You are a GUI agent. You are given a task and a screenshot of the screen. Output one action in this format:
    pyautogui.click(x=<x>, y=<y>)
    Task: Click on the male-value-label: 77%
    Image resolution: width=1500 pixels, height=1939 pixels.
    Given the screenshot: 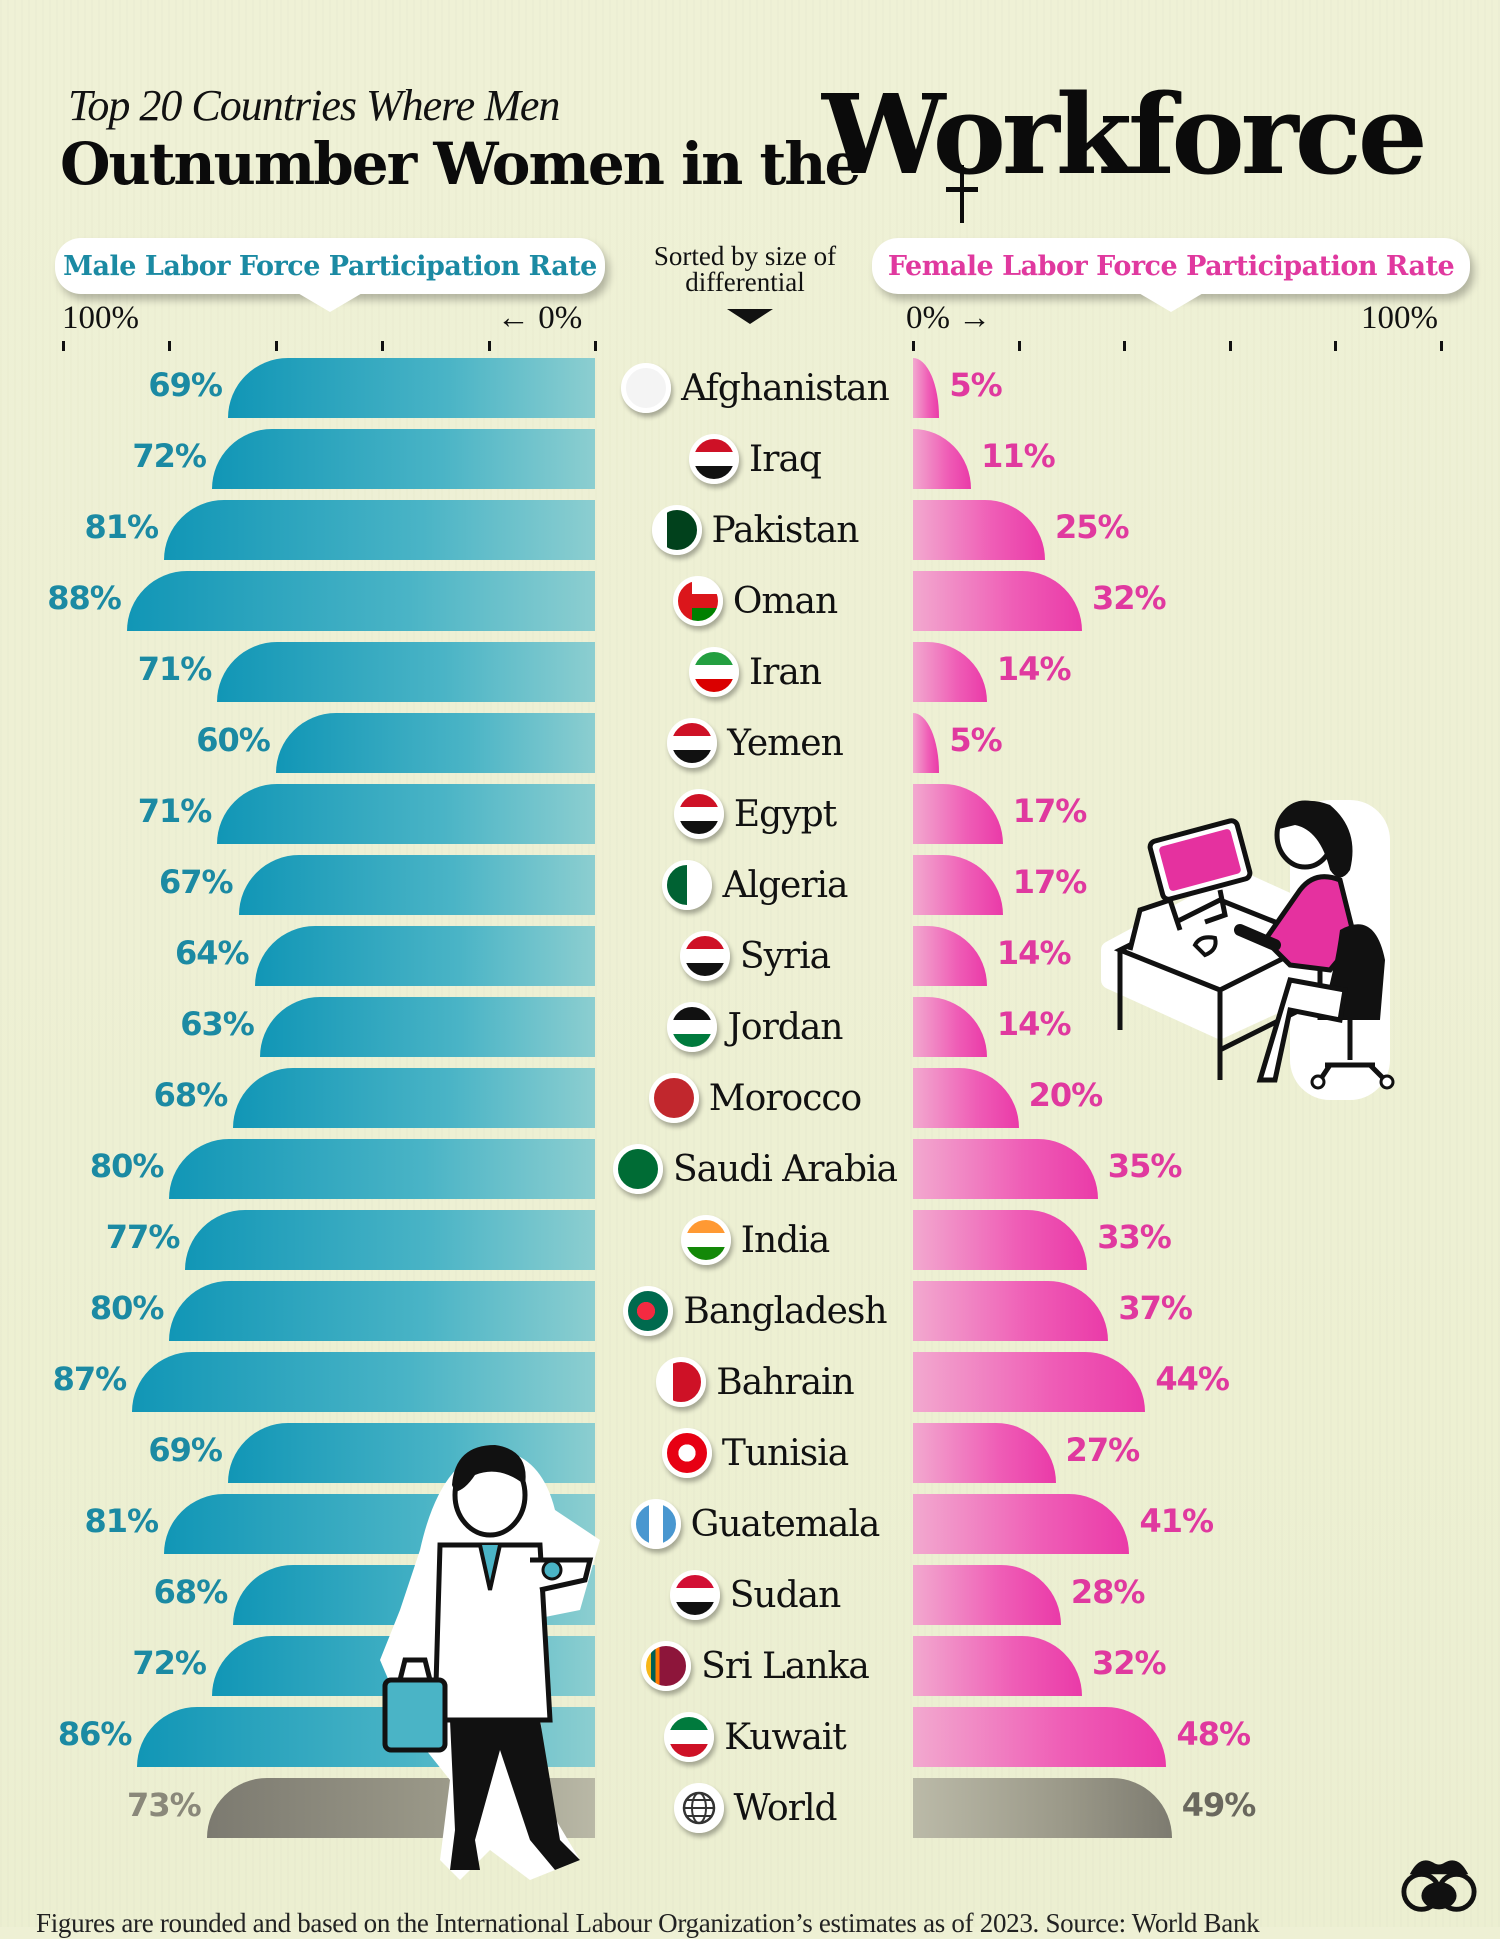 What is the action you would take?
    pyautogui.click(x=143, y=1237)
    